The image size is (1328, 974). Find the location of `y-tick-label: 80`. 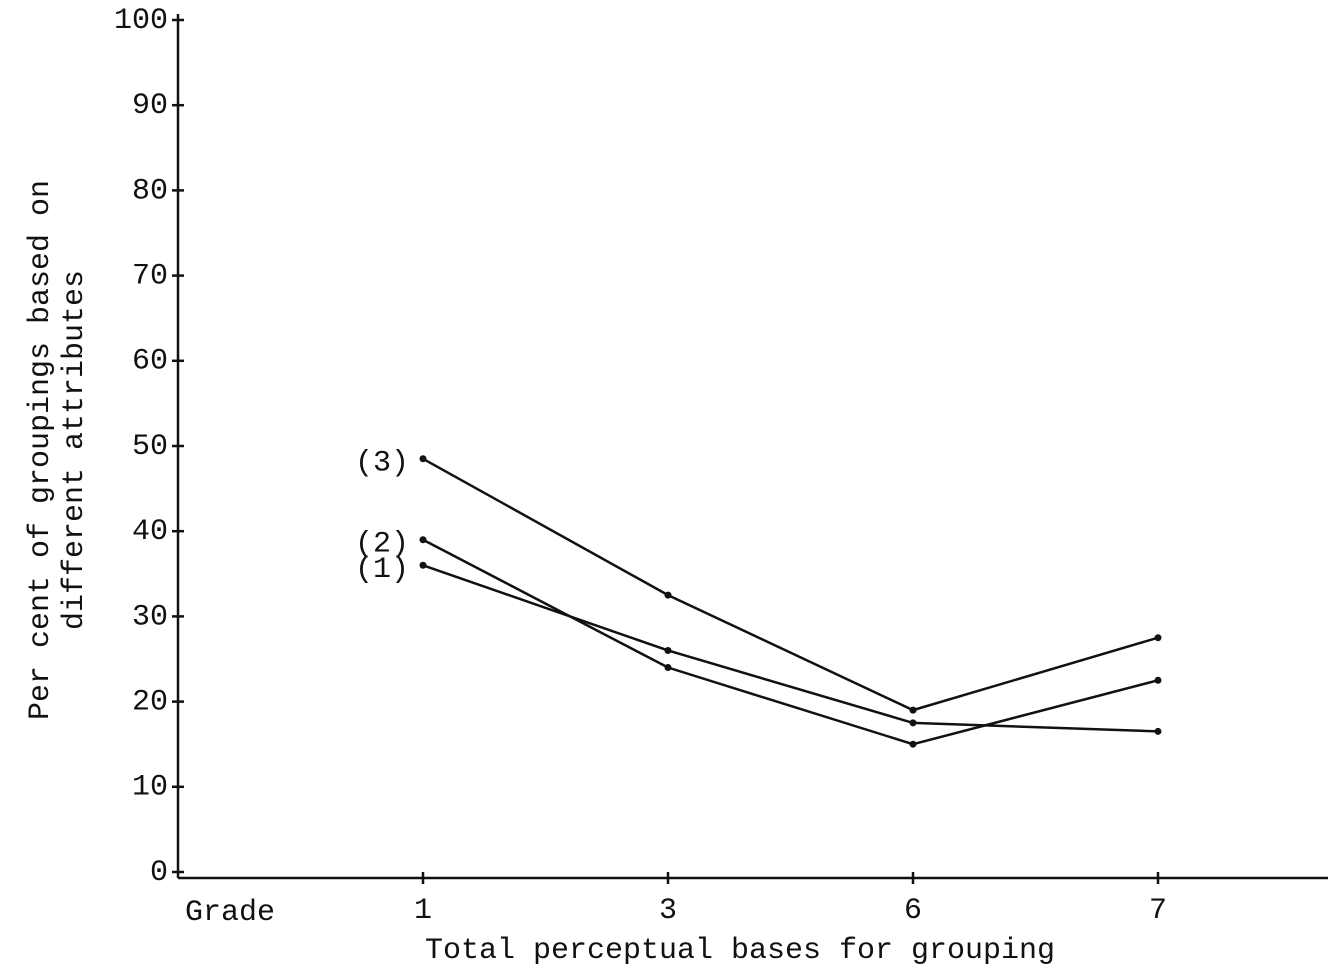

y-tick-label: 80 is located at coordinates (150, 191).